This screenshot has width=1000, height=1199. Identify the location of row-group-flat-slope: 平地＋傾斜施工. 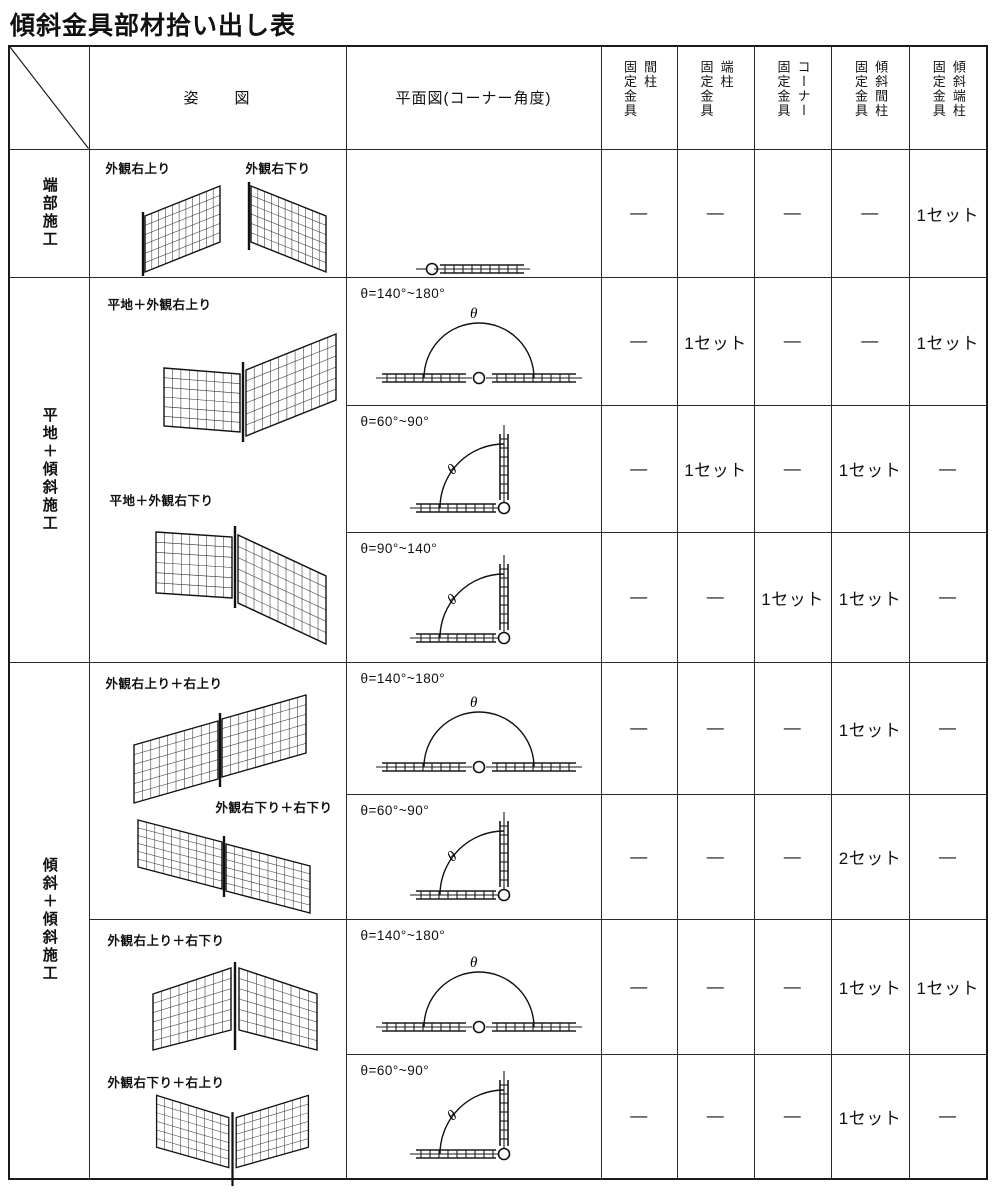
(49, 469).